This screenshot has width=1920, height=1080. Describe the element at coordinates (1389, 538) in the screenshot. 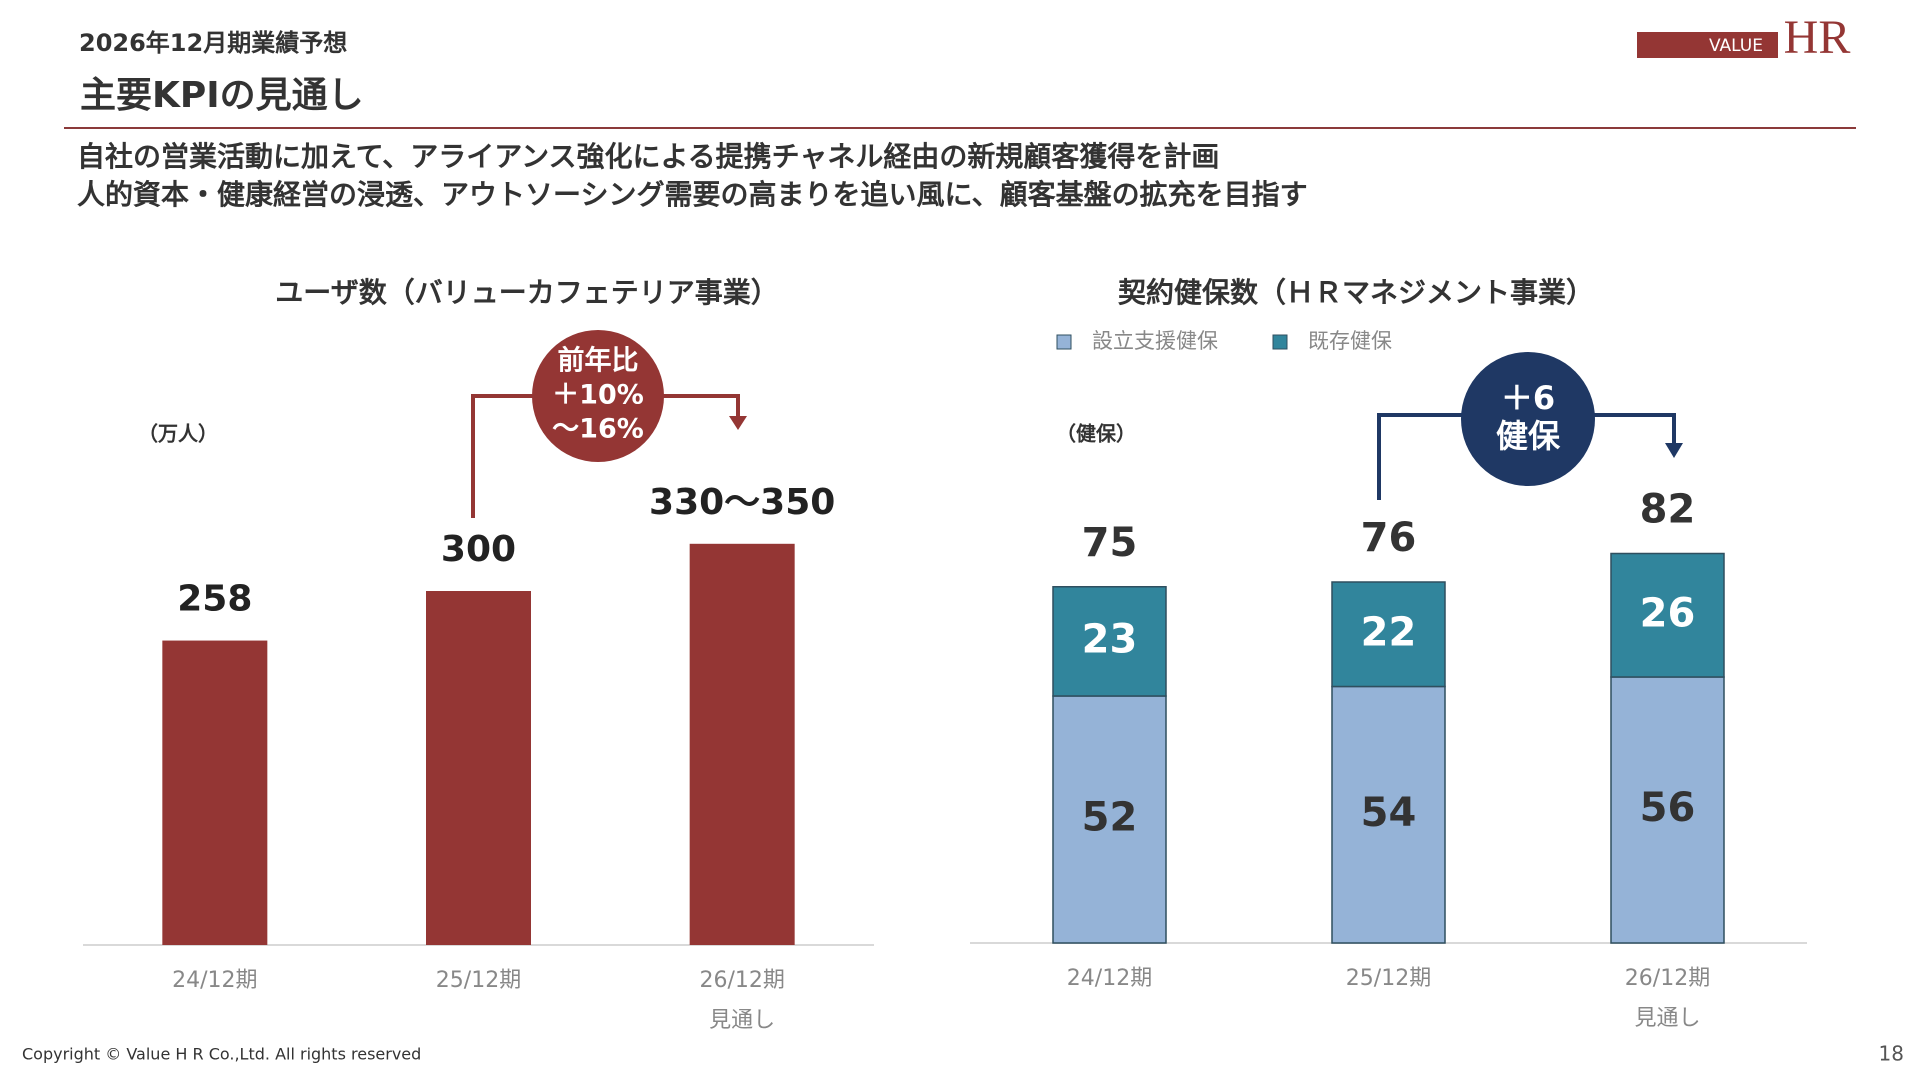

I see `total-label: 76` at that location.